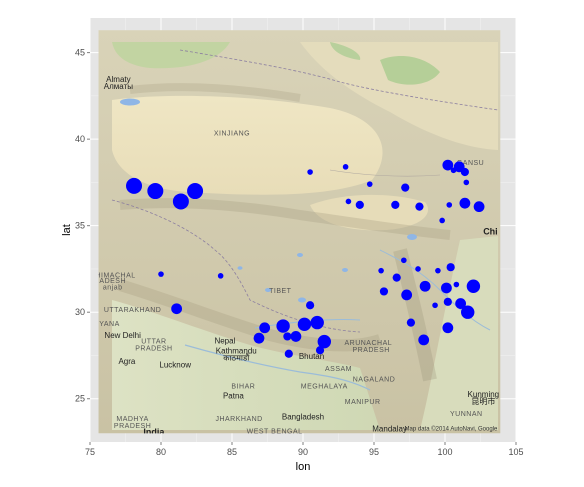 This screenshot has height=487, width=584. I want to click on map-label: Chi, so click(490, 231).